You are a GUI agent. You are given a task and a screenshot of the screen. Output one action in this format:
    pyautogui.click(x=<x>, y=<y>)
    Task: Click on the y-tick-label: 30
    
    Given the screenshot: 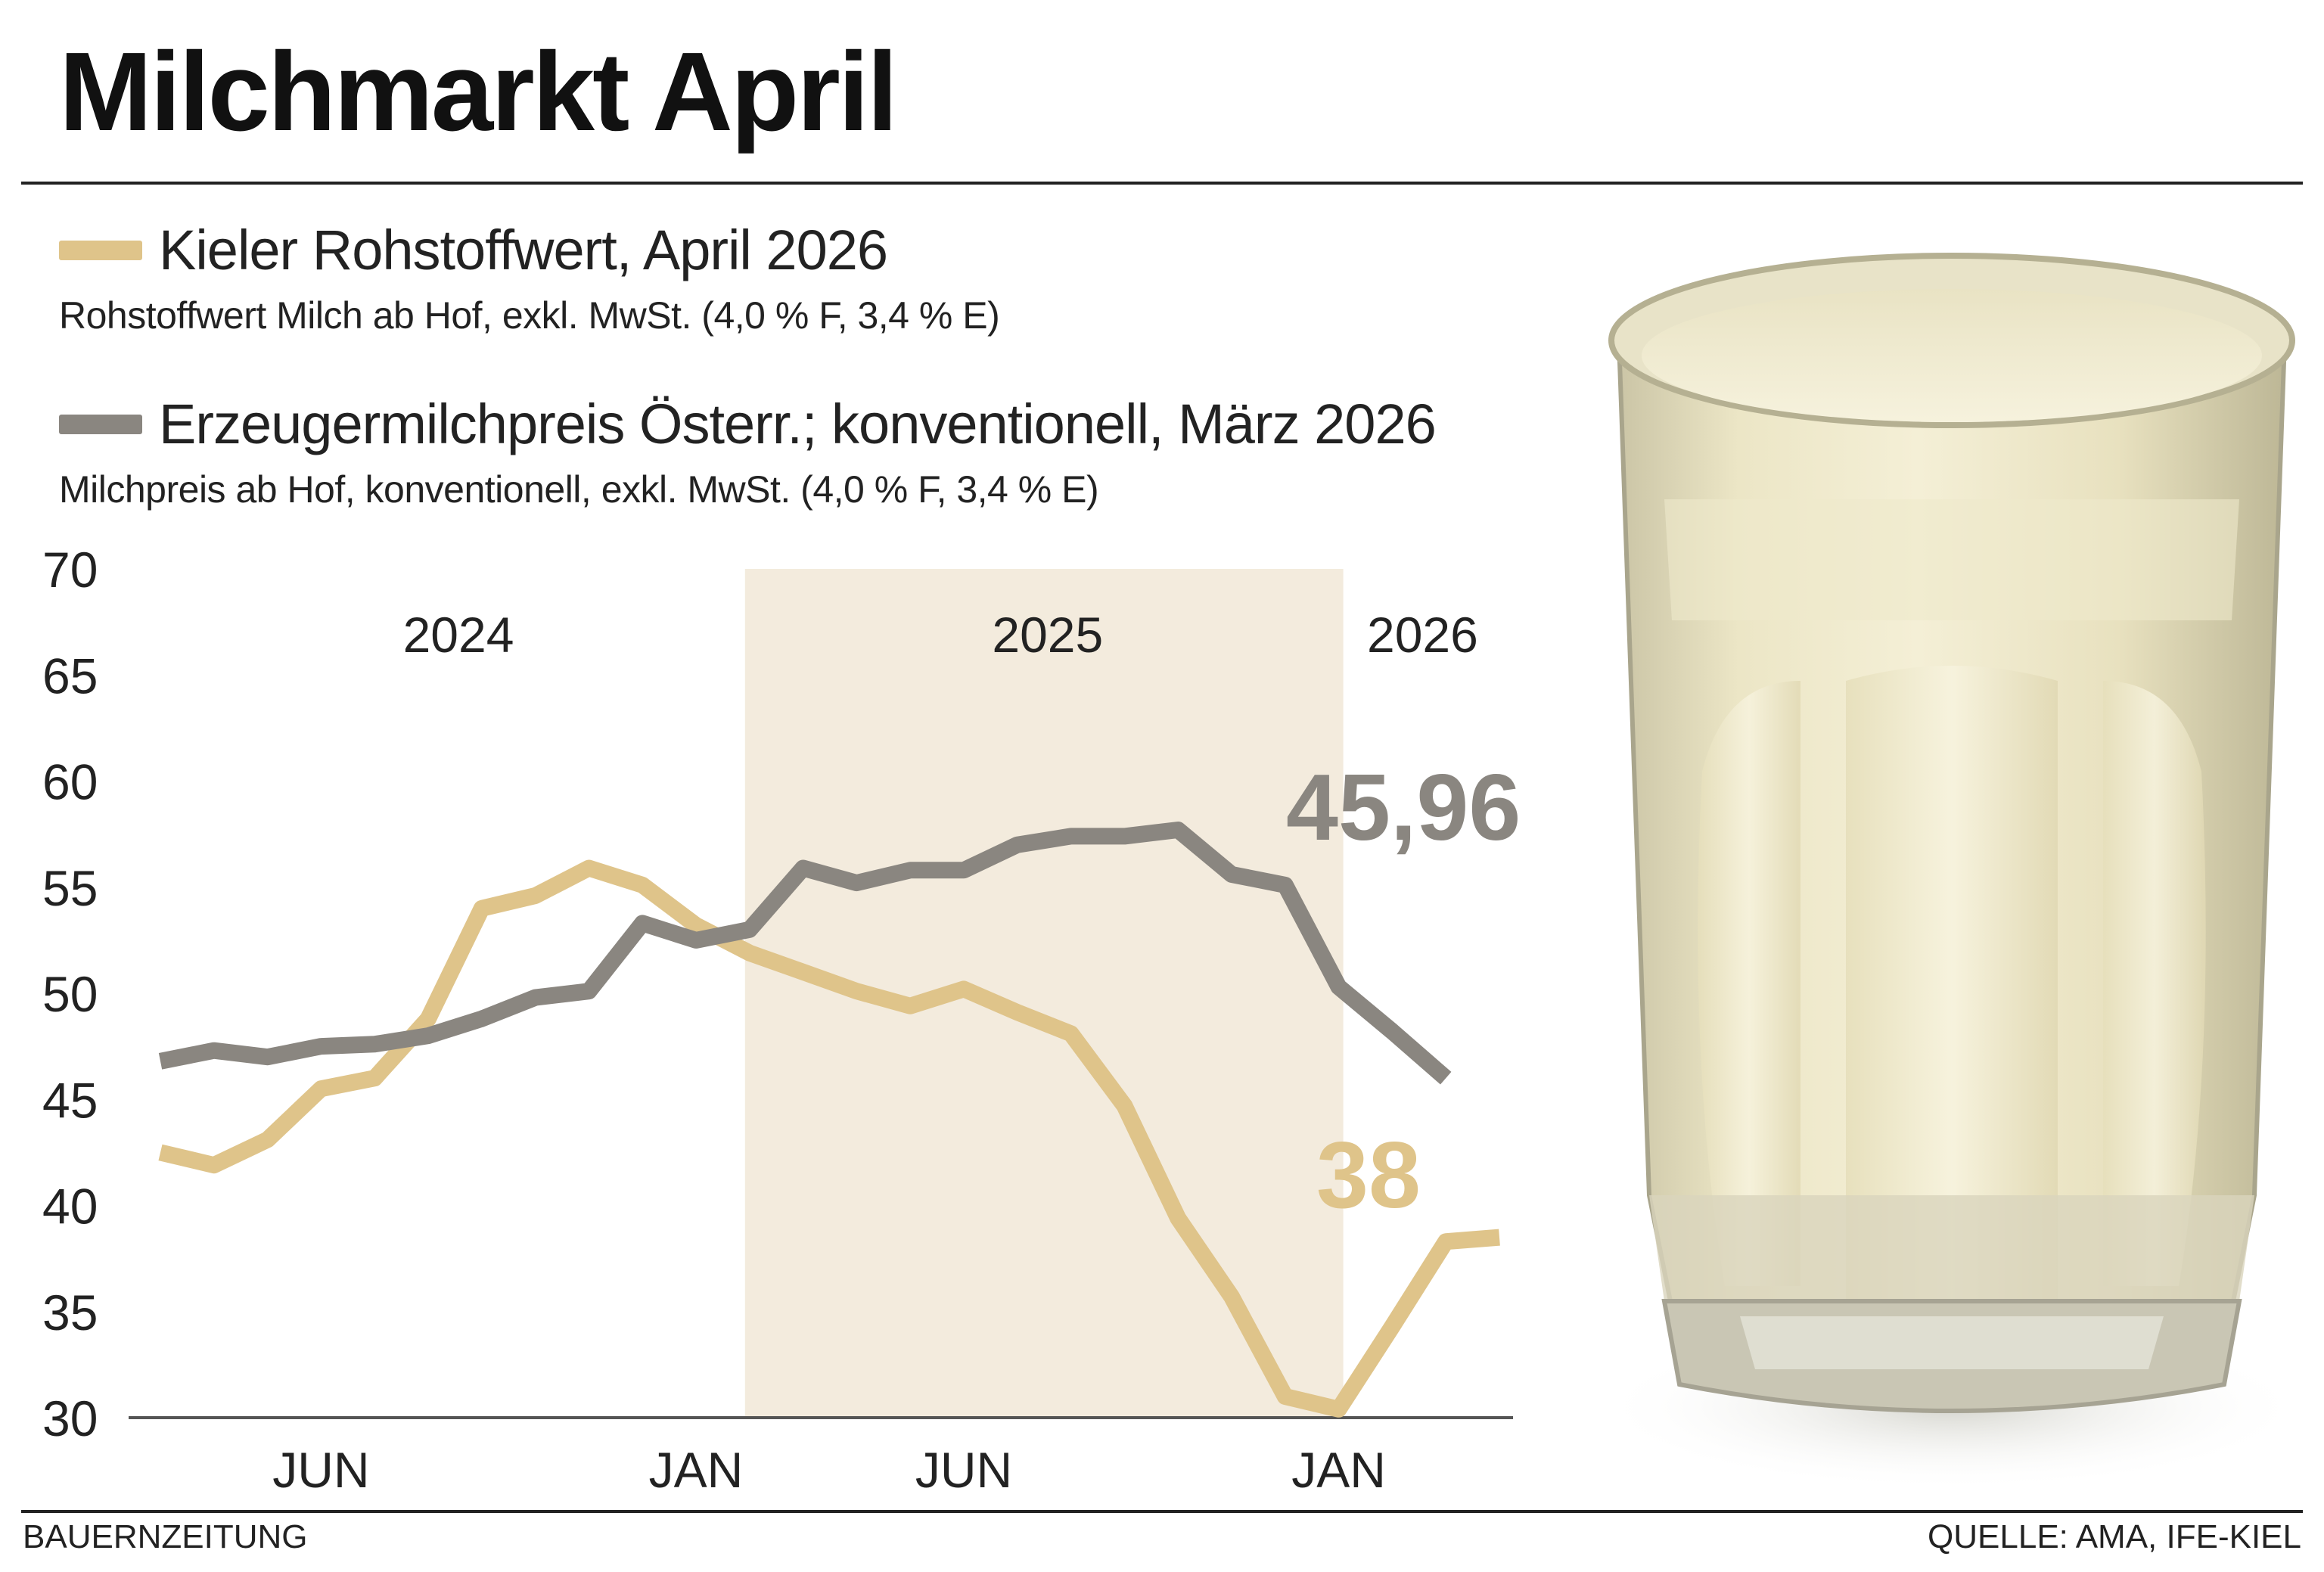 What is the action you would take?
    pyautogui.click(x=70, y=1418)
    